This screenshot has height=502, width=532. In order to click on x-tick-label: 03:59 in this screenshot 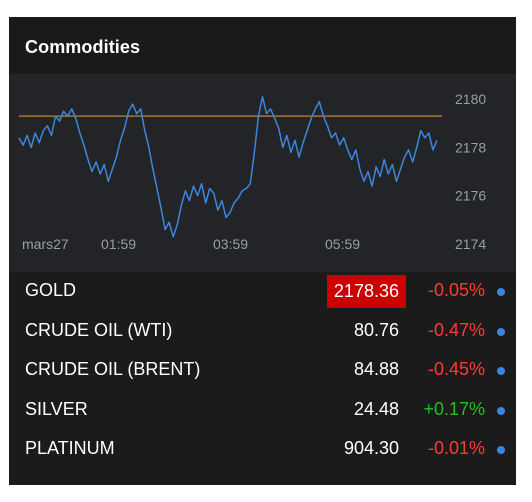, I will do `click(230, 244)`.